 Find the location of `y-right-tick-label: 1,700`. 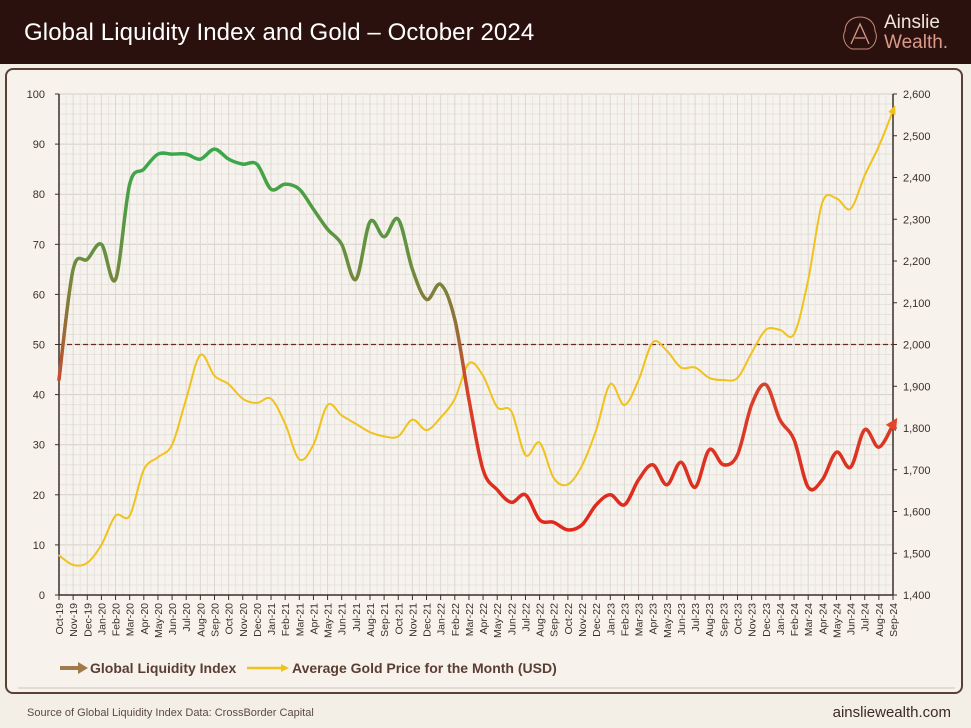

y-right-tick-label: 1,700 is located at coordinates (917, 471).